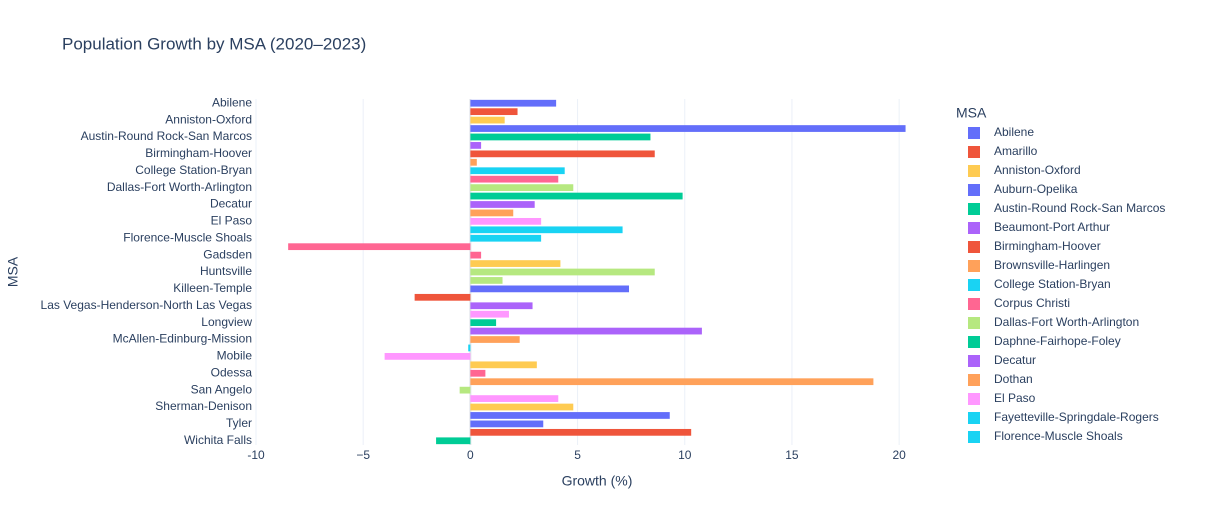 This screenshot has height=525, width=1227. What do you see at coordinates (212, 288) in the screenshot?
I see `y-tick-label: Killeen-Temple` at bounding box center [212, 288].